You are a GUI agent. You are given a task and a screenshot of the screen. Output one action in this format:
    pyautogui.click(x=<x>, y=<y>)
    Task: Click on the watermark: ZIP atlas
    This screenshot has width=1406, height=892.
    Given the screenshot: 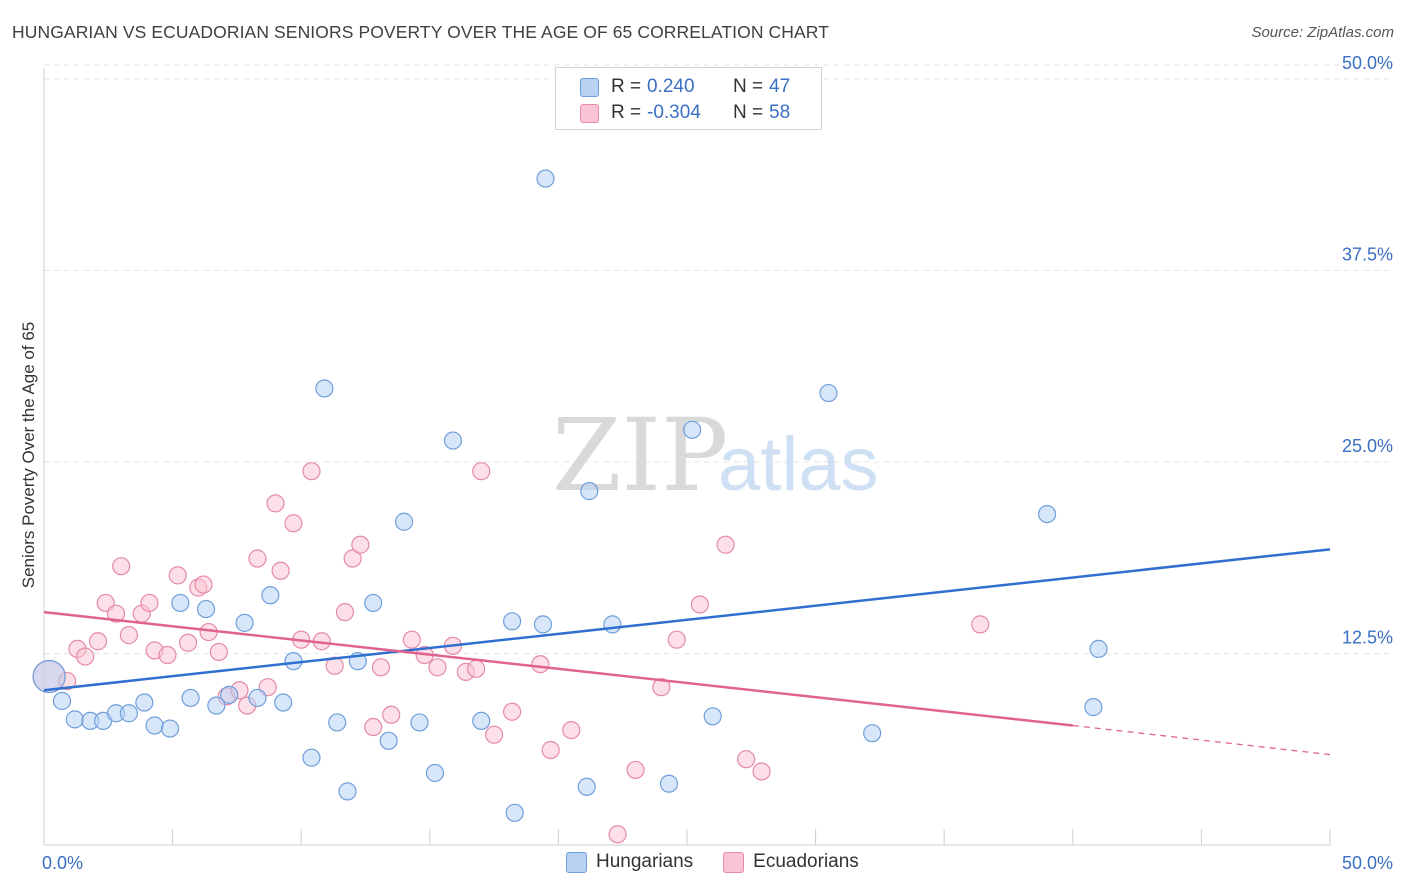 What is the action you would take?
    pyautogui.click(x=715, y=455)
    